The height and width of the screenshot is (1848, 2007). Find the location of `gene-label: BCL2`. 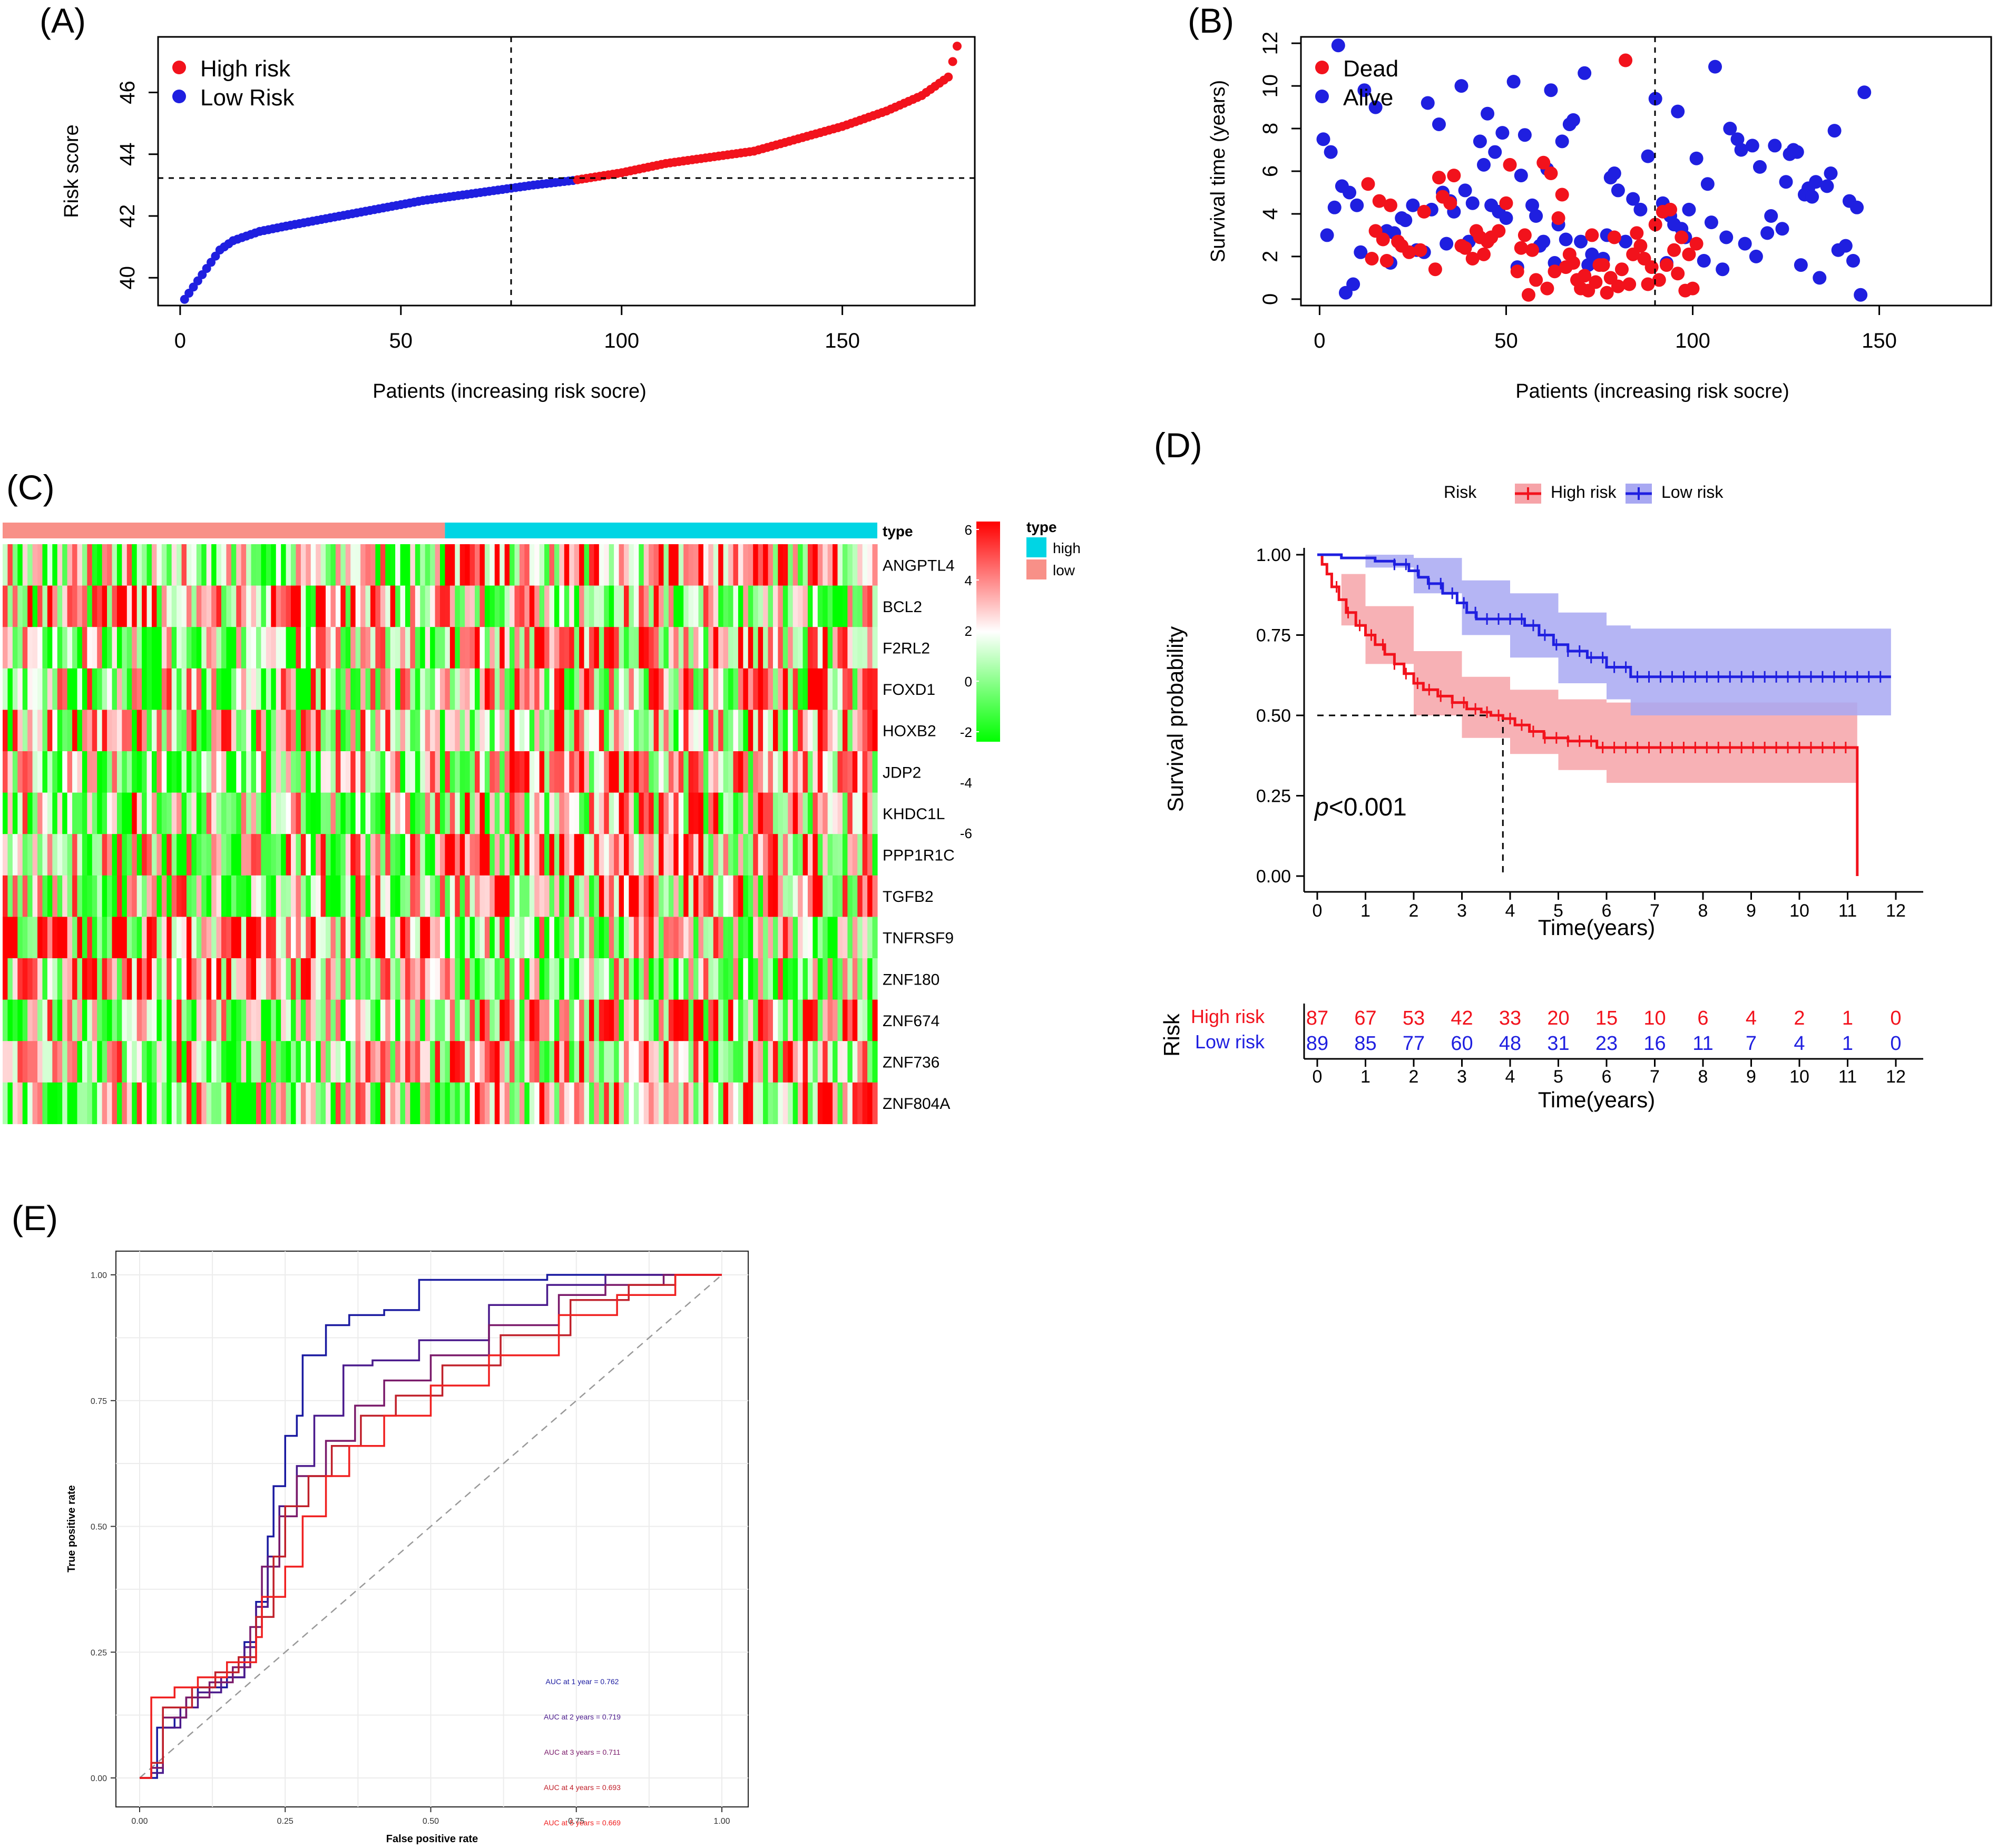

gene-label: BCL2 is located at coordinates (902, 607).